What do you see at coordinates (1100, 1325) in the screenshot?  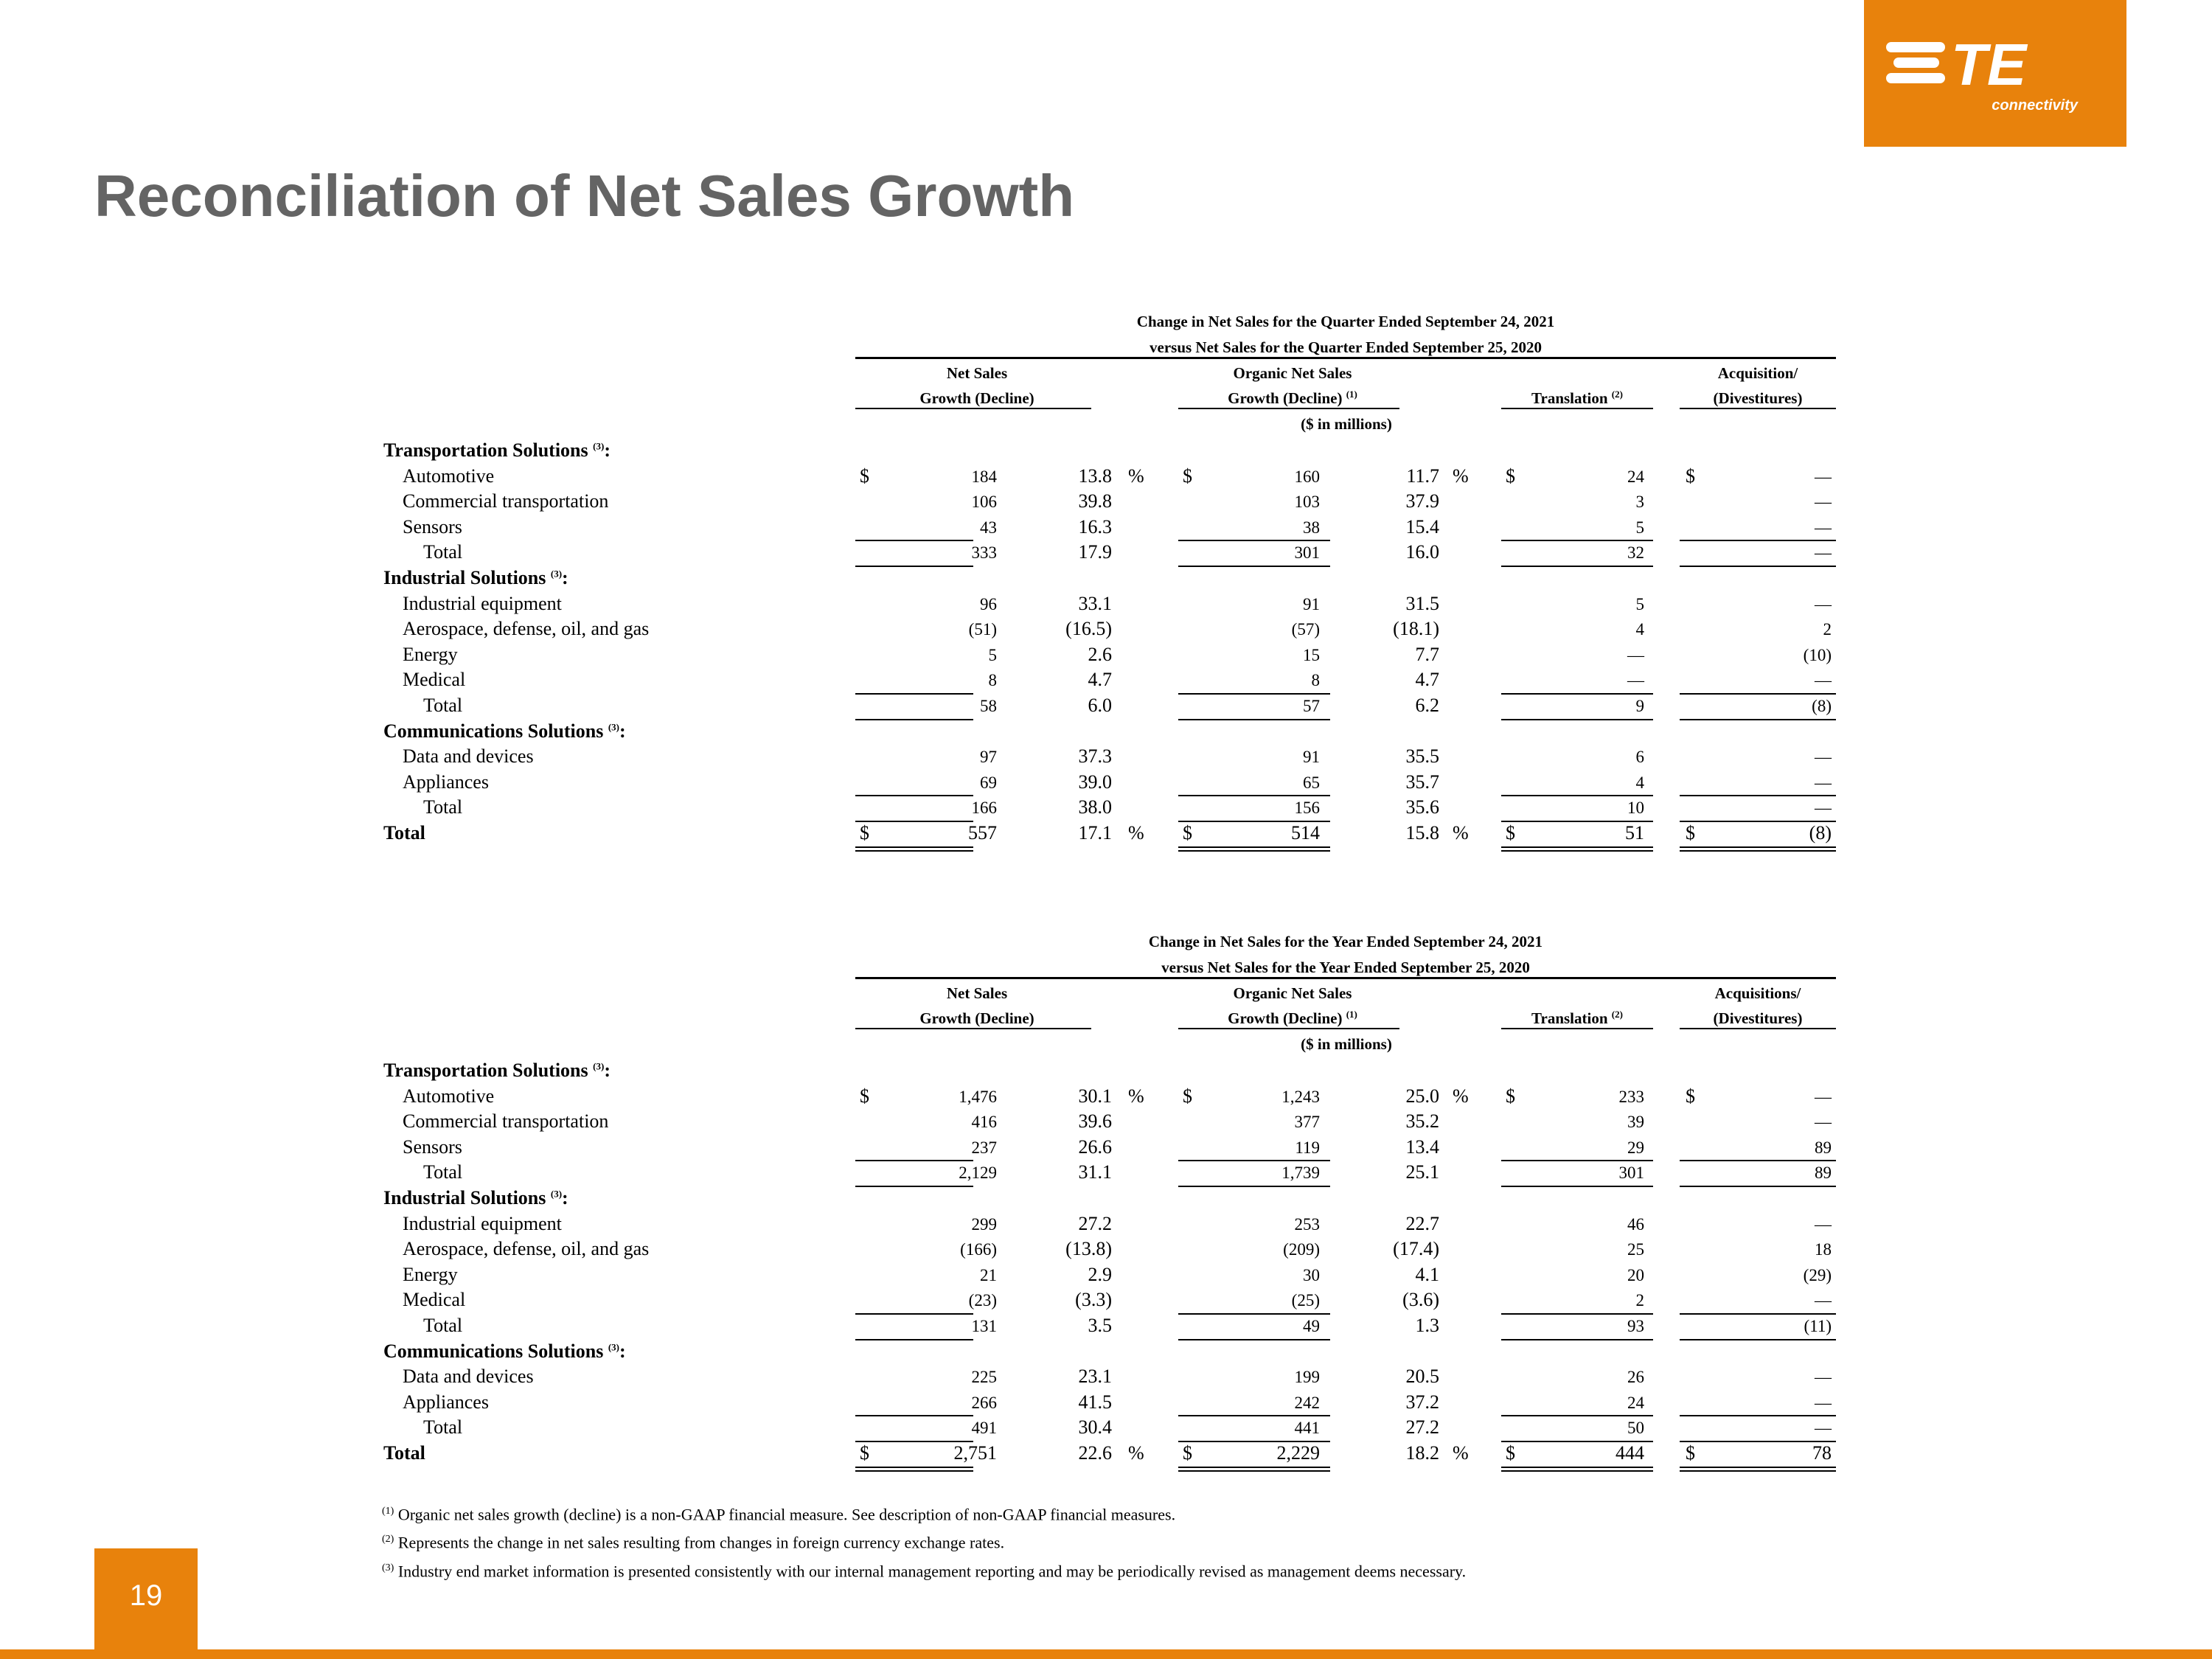 I see `net-sales-pct: 3.5` at bounding box center [1100, 1325].